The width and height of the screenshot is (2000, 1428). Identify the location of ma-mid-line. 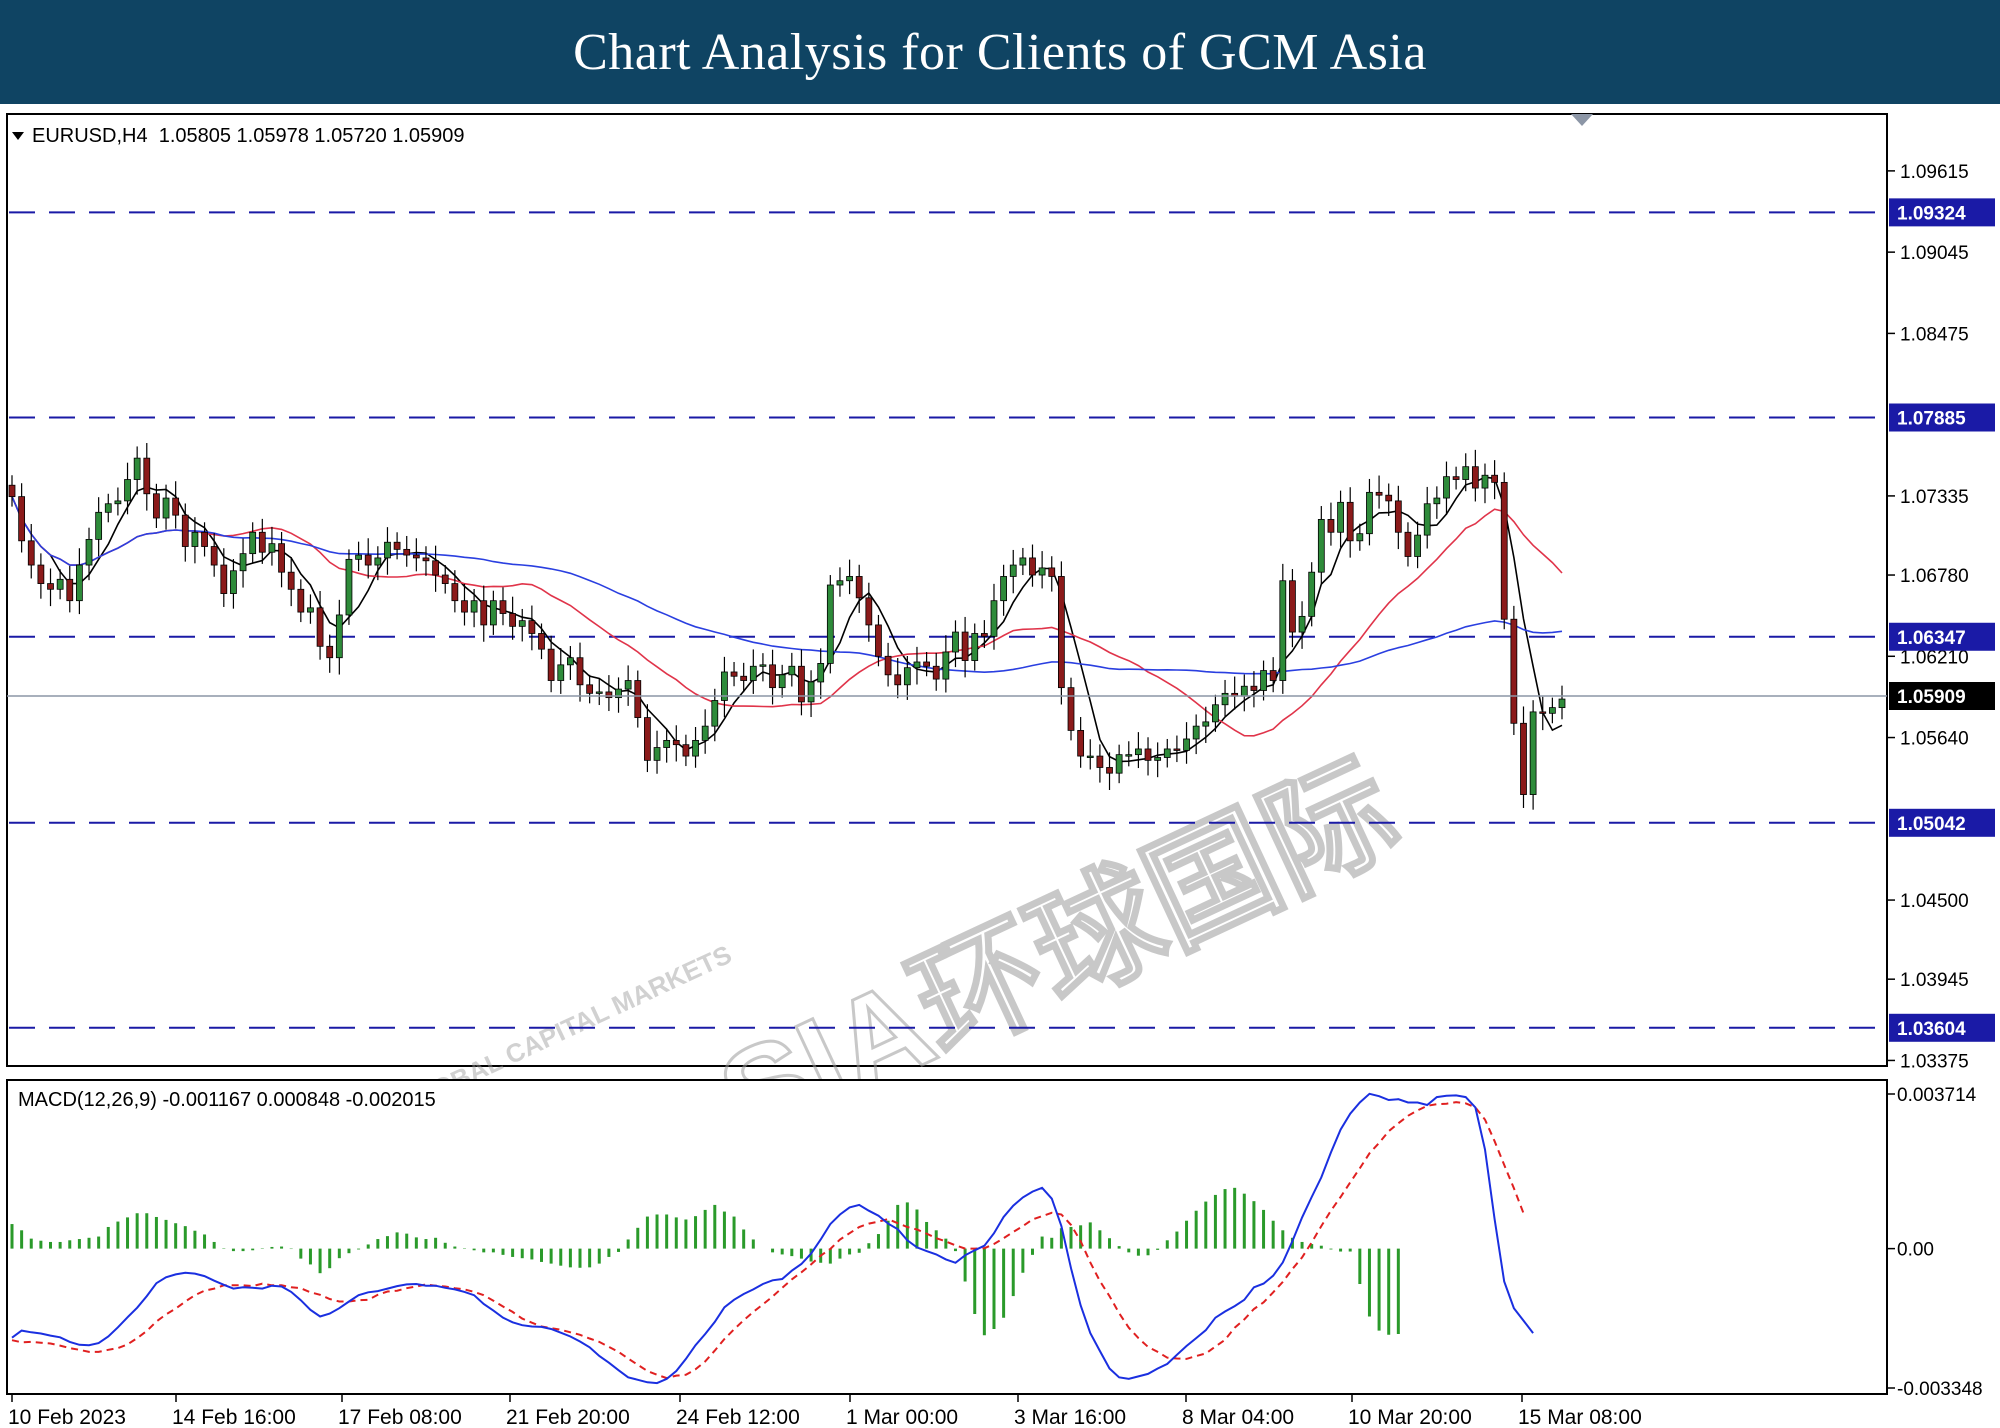
(787, 616).